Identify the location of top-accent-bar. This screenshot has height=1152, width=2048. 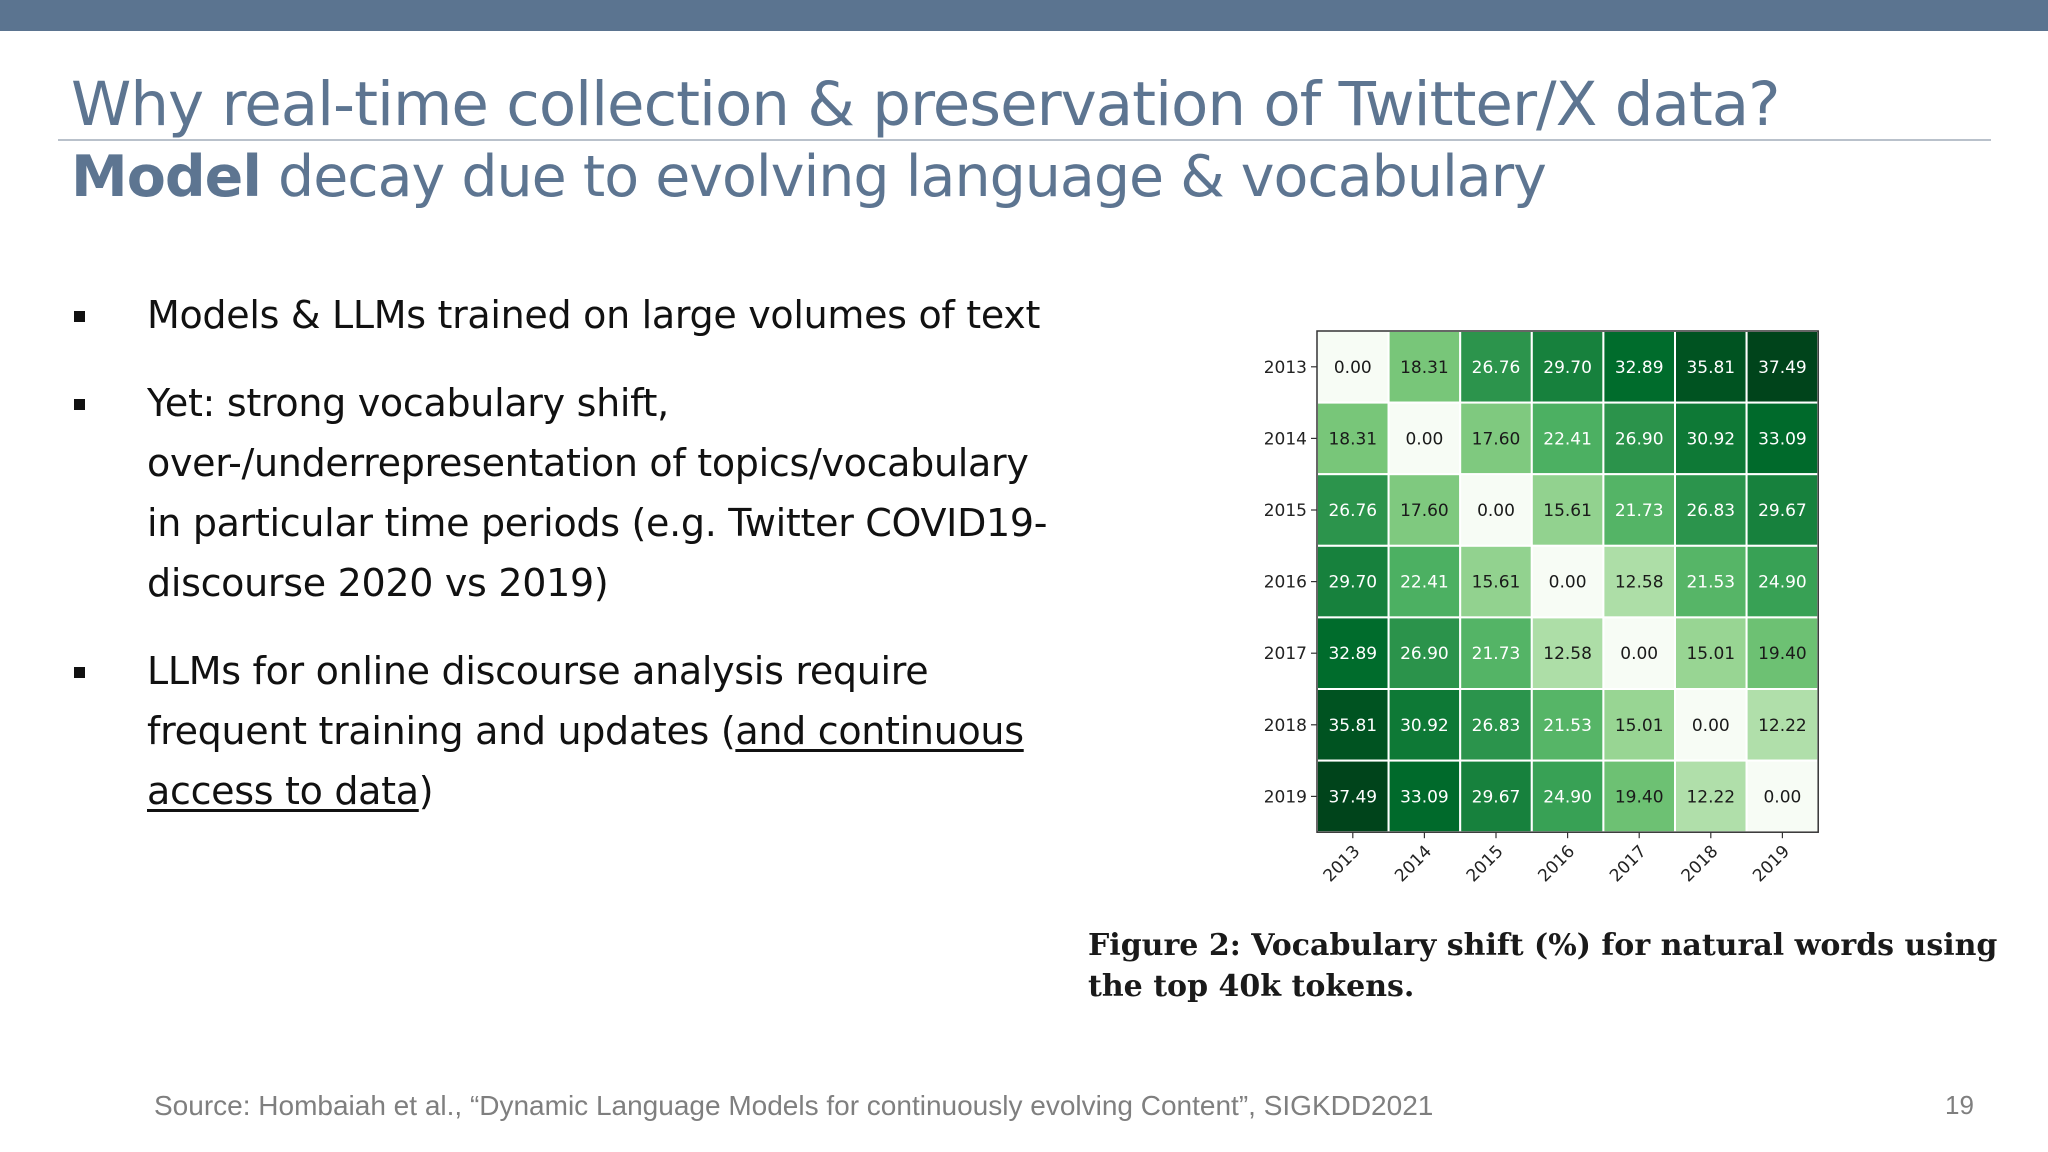
(1024, 15).